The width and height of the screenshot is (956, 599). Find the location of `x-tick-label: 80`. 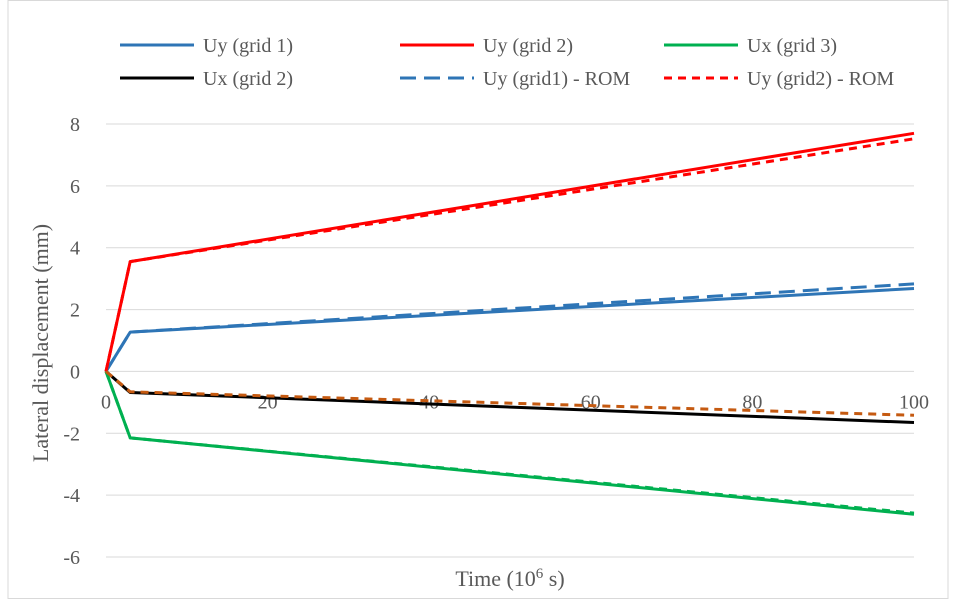

x-tick-label: 80 is located at coordinates (752, 402).